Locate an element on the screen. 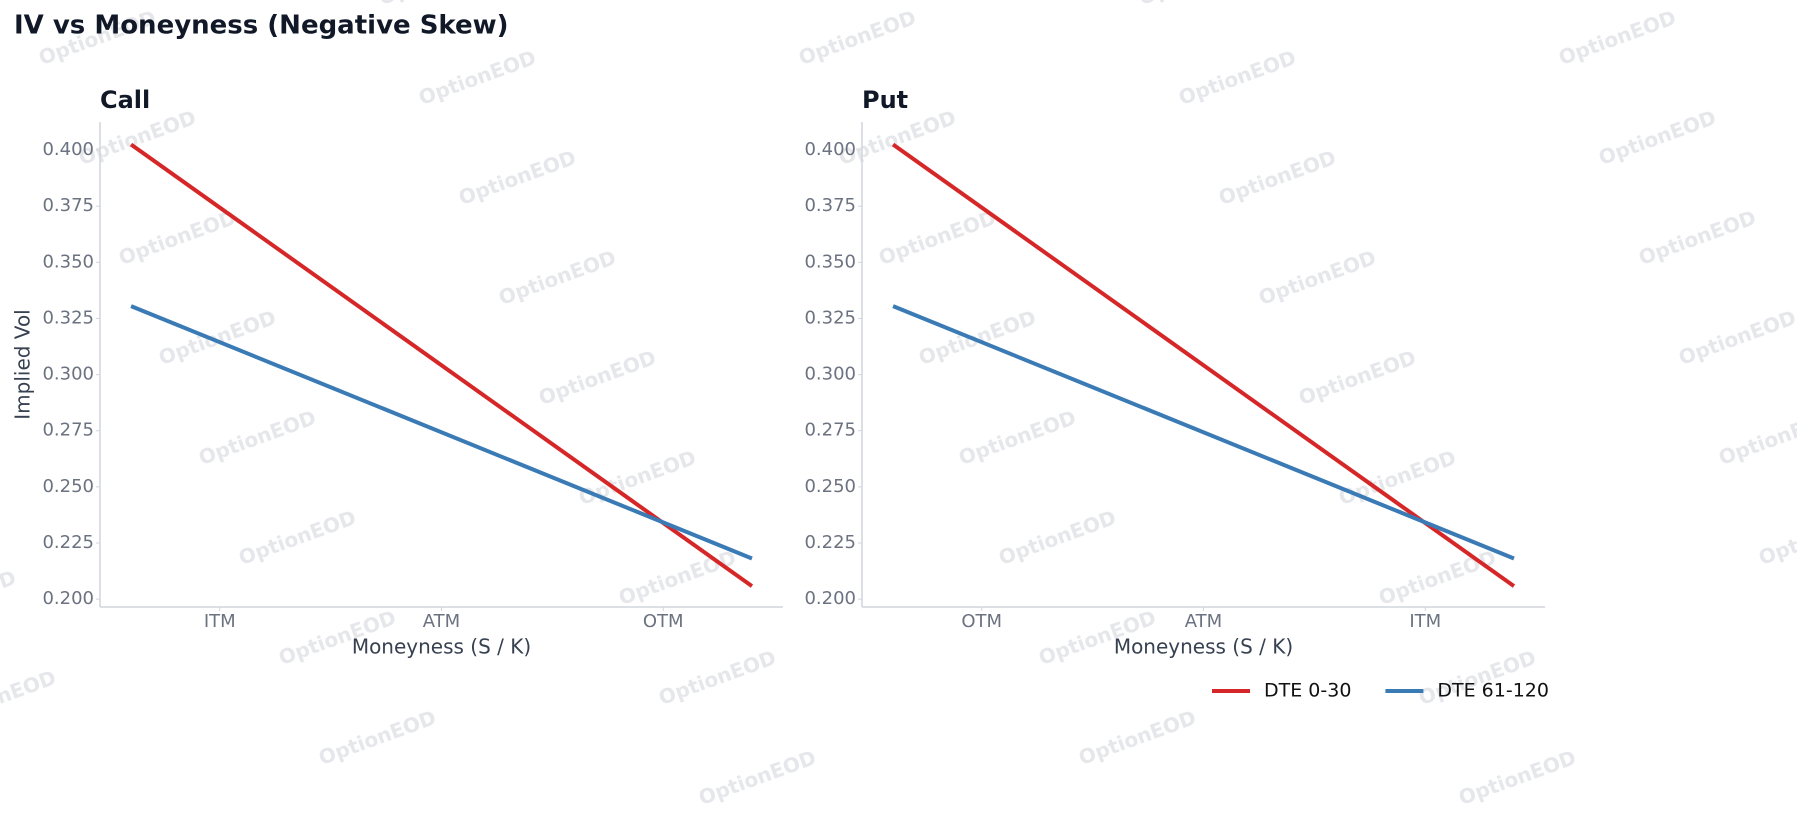 The width and height of the screenshot is (1797, 828). legend-label: DTE 0-30 is located at coordinates (1307, 691).